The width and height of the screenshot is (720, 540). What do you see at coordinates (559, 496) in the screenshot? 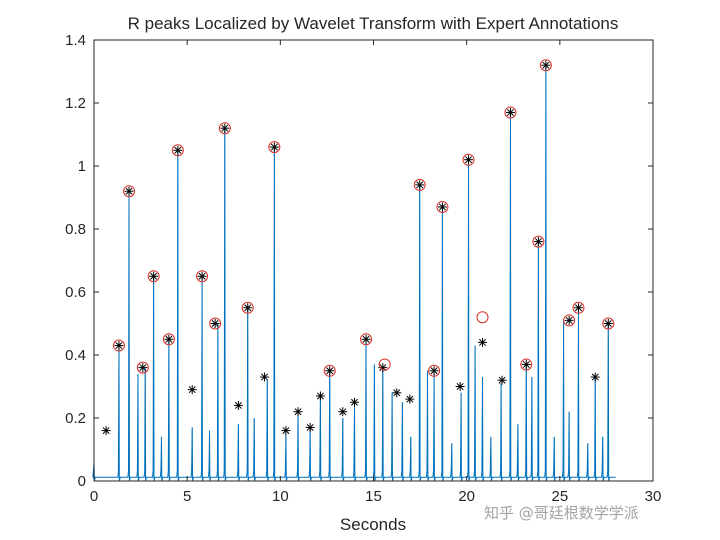
I see `x-tick-label-5: 25` at bounding box center [559, 496].